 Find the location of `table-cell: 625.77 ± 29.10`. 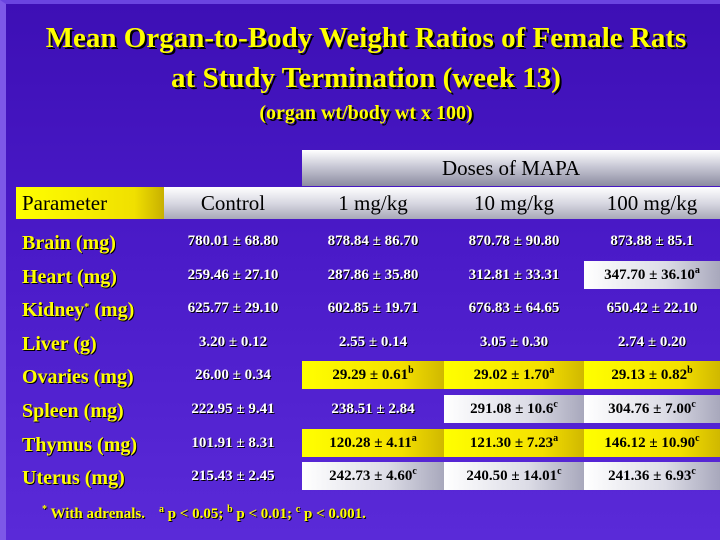

table-cell: 625.77 ± 29.10 is located at coordinates (233, 308).